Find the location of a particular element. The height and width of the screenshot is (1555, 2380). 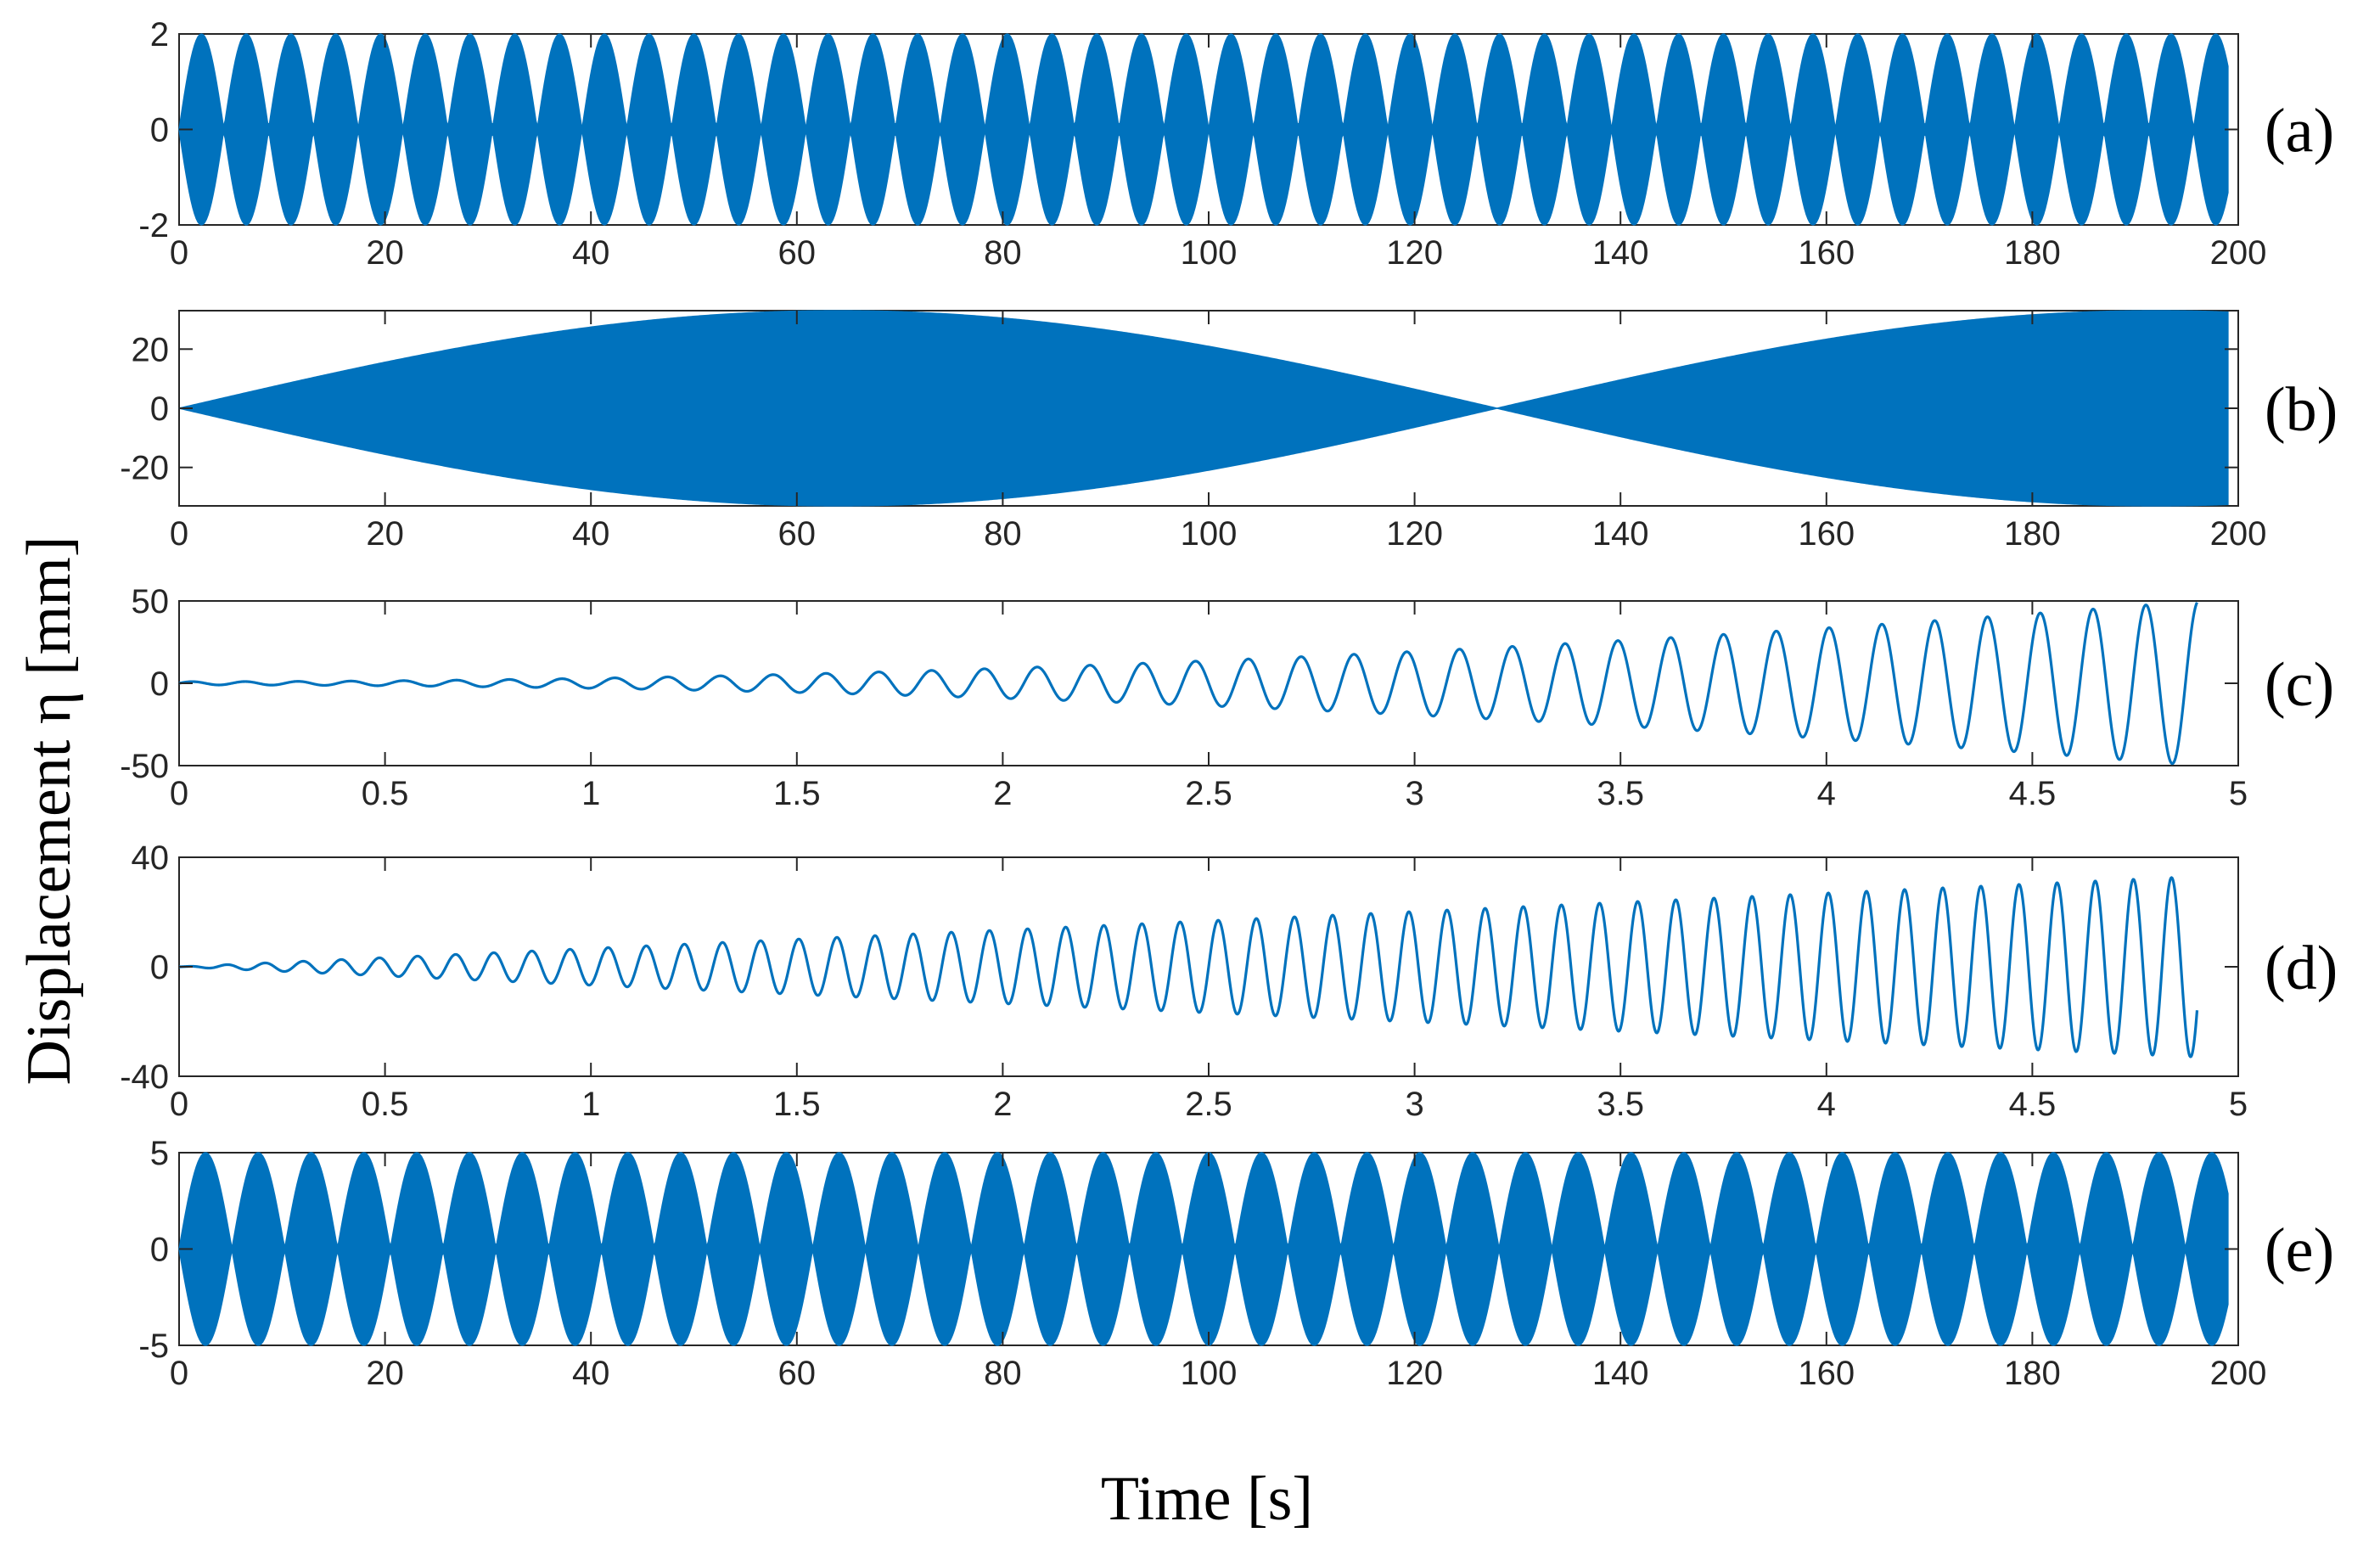

y-tick-label: 40 is located at coordinates (151, 858).